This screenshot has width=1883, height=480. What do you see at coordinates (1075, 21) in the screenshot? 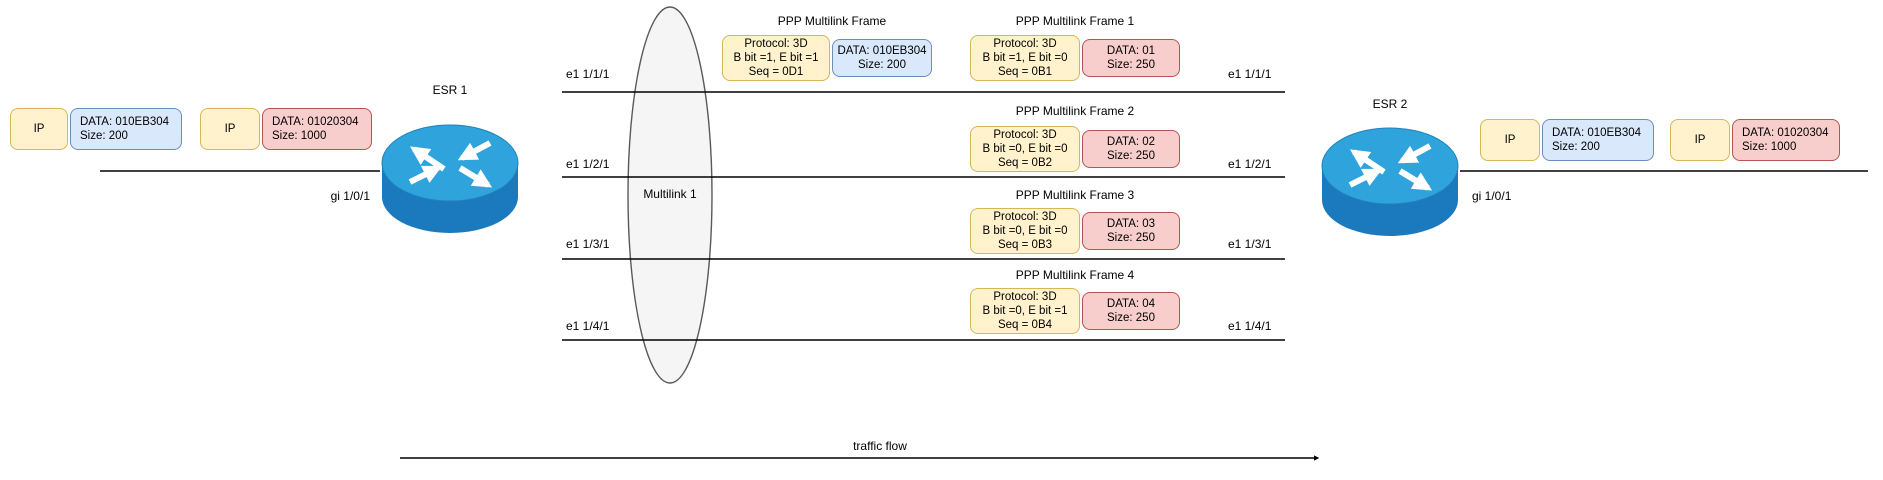
I see `frame-title-fragment-1: PPP Multilink Frame 1` at bounding box center [1075, 21].